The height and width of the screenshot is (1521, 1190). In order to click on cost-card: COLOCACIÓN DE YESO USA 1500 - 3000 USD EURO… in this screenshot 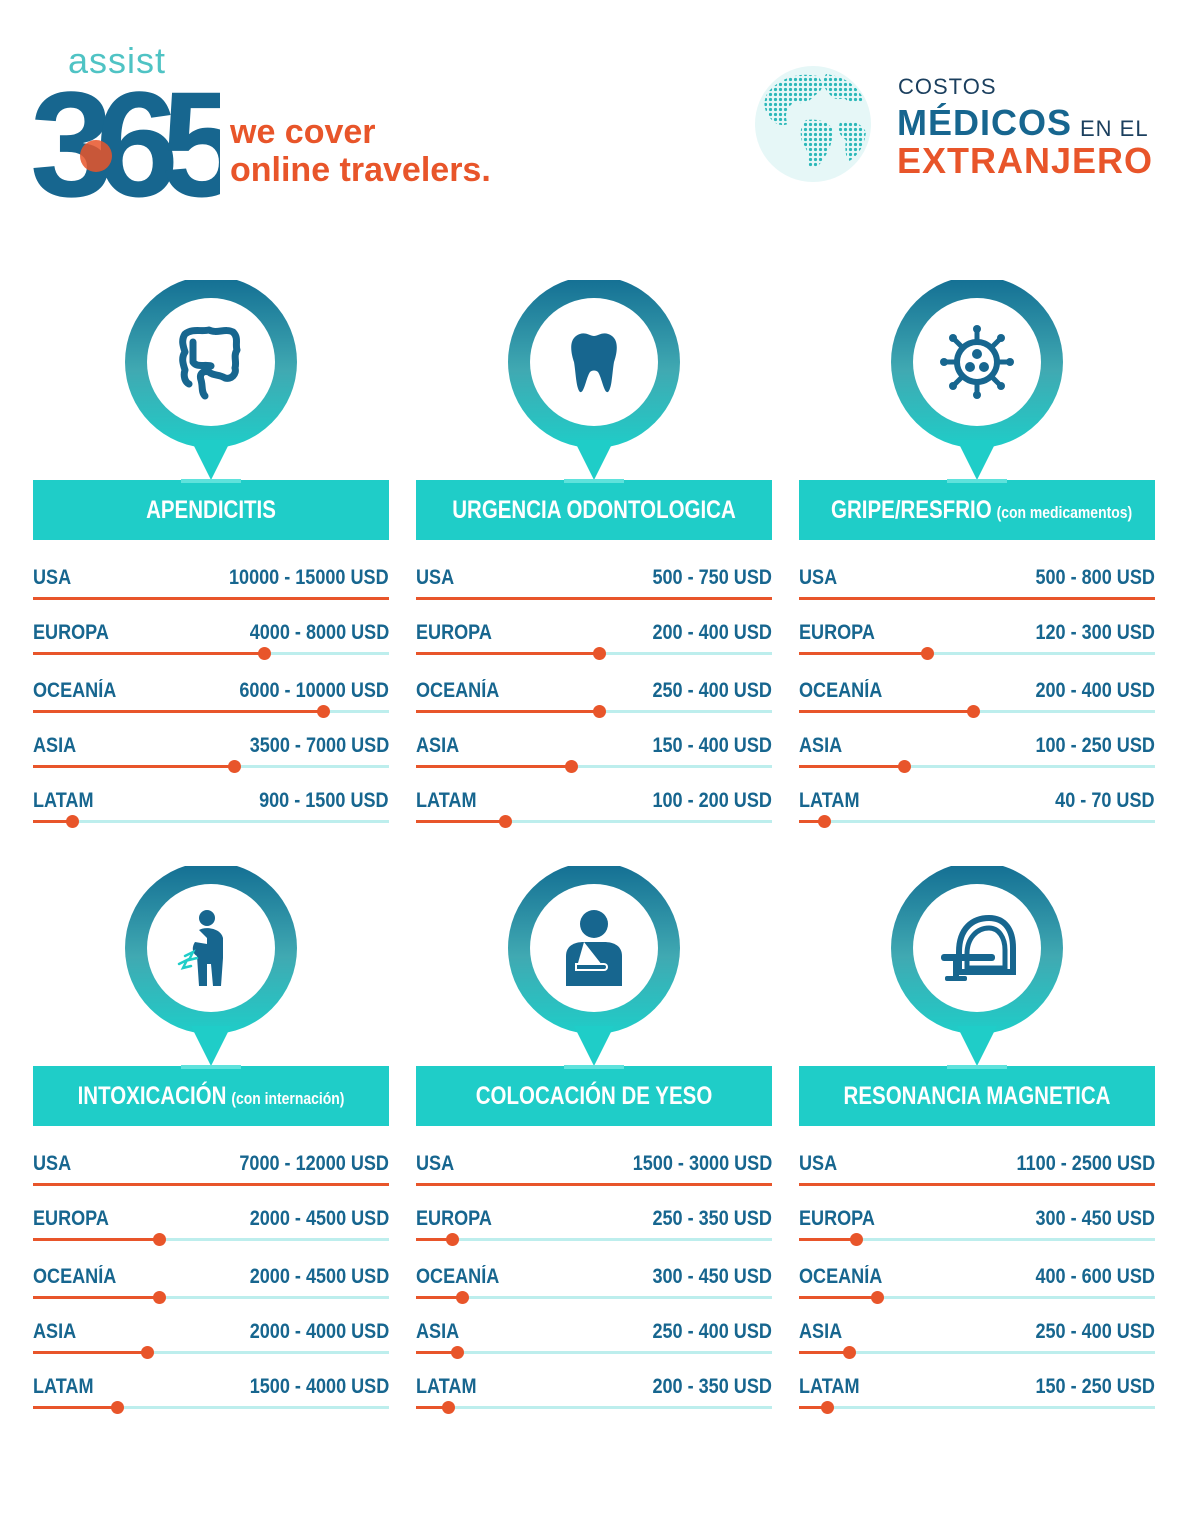, I will do `click(594, 1151)`.